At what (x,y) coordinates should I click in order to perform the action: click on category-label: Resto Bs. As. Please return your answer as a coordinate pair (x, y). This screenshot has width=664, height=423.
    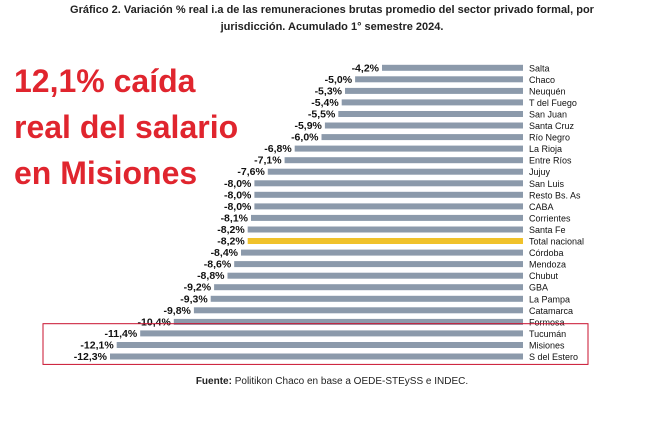
    Looking at the image, I should click on (555, 195).